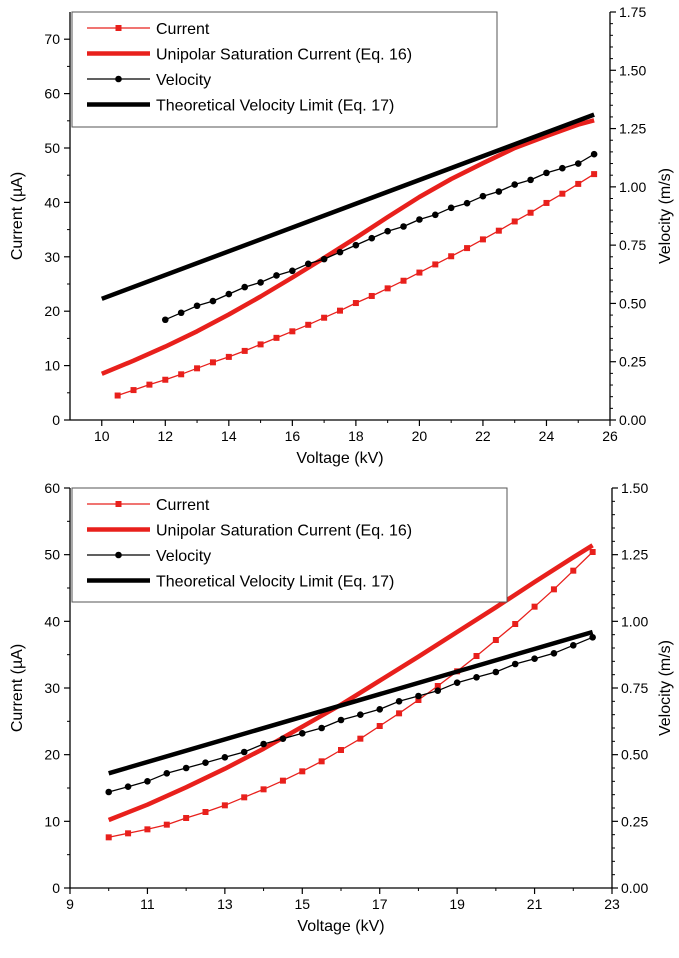  What do you see at coordinates (166, 436) in the screenshot?
I see `x-tick-label: 12` at bounding box center [166, 436].